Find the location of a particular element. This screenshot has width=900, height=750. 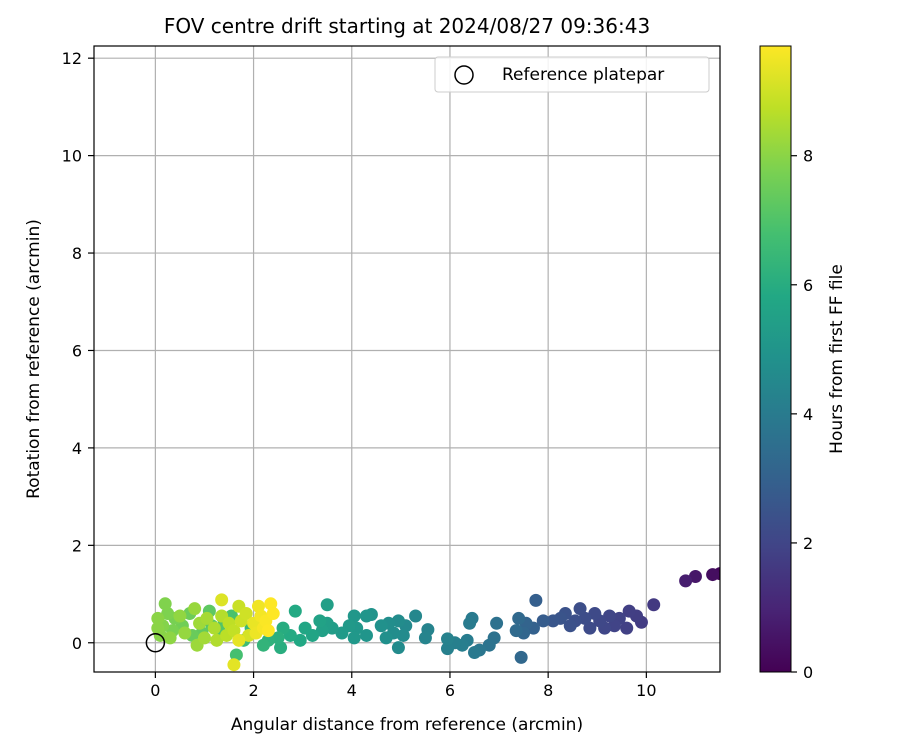

y-tick-label: 6 is located at coordinates (77, 350).